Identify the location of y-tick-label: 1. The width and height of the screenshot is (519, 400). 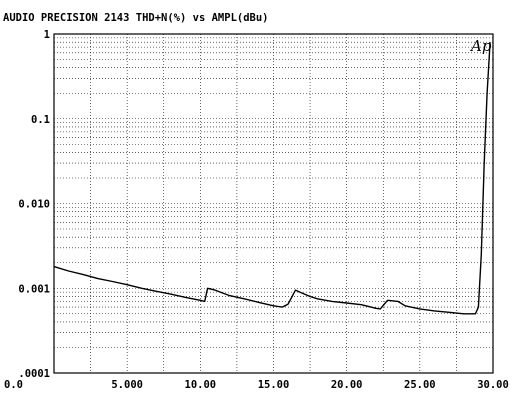
(47, 35).